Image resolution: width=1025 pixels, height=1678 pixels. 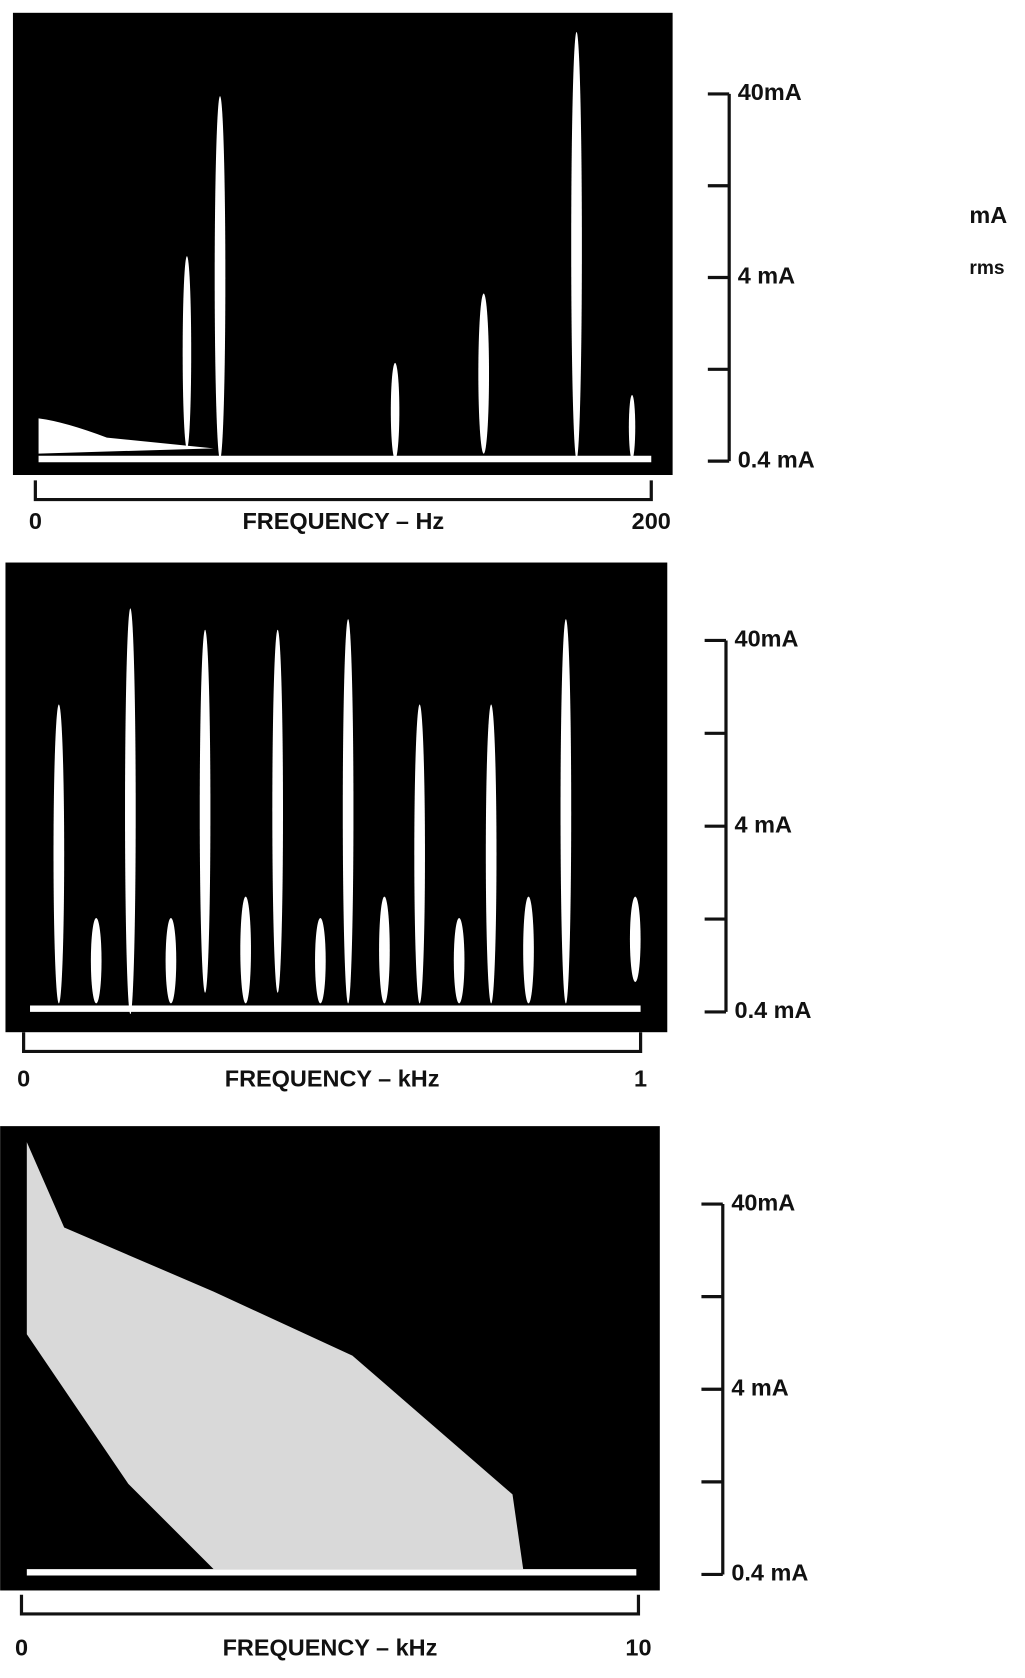 What do you see at coordinates (343, 521) in the screenshot?
I see `x-axis-title: FREQUENCY – Hz` at bounding box center [343, 521].